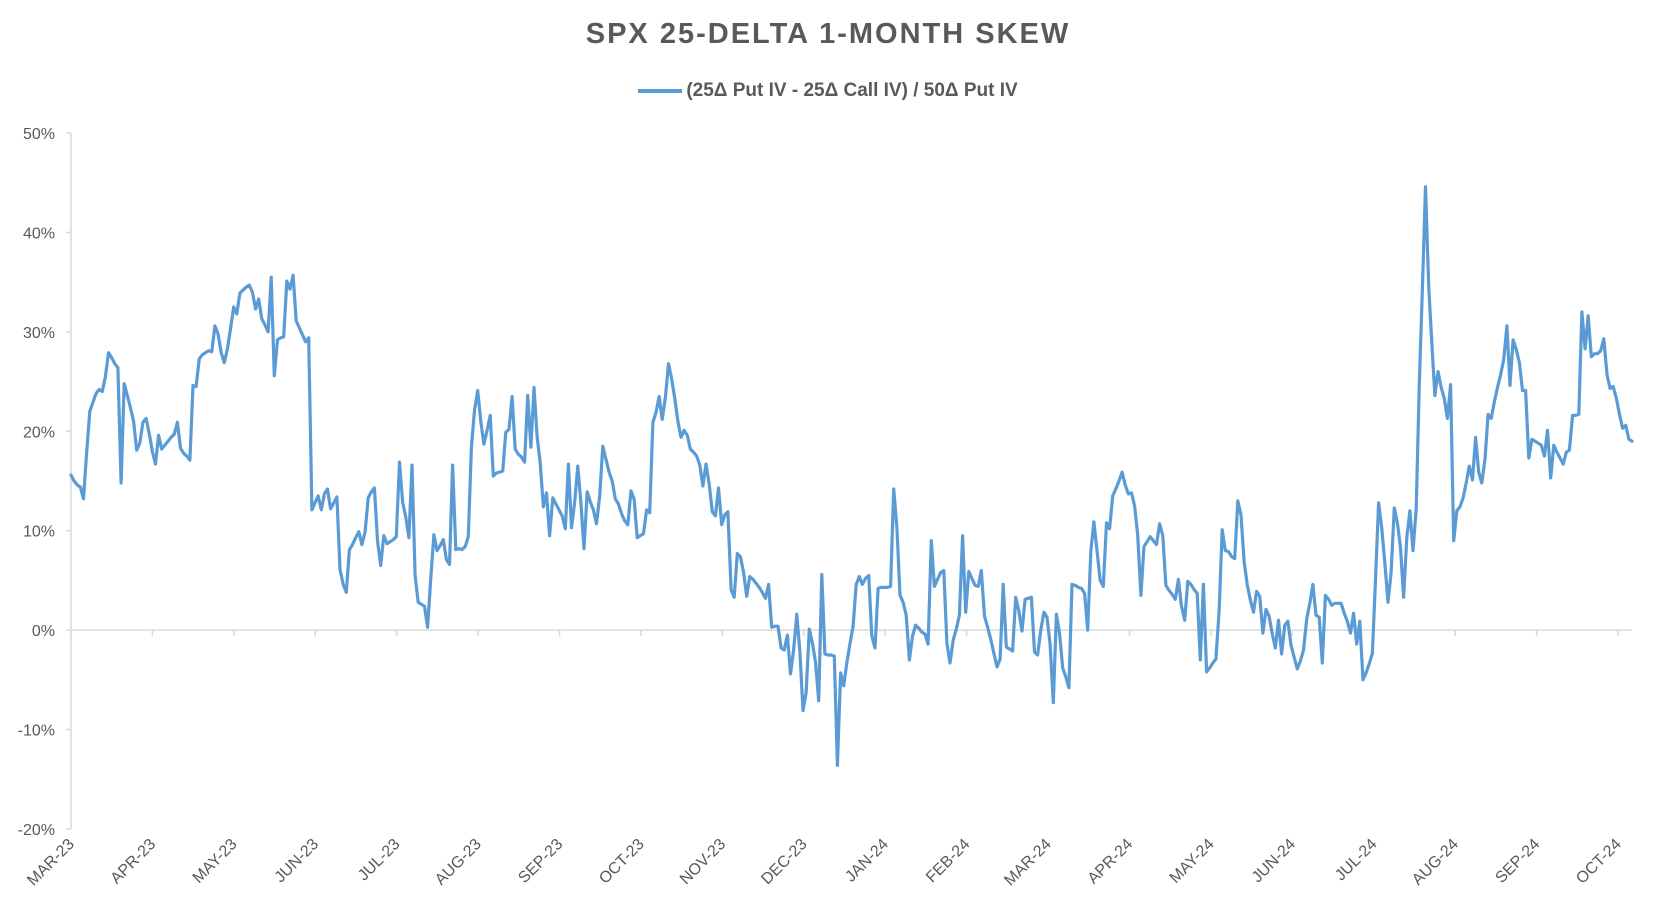 The height and width of the screenshot is (908, 1656). I want to click on x-tick-label: OCT-24, so click(1599, 862).